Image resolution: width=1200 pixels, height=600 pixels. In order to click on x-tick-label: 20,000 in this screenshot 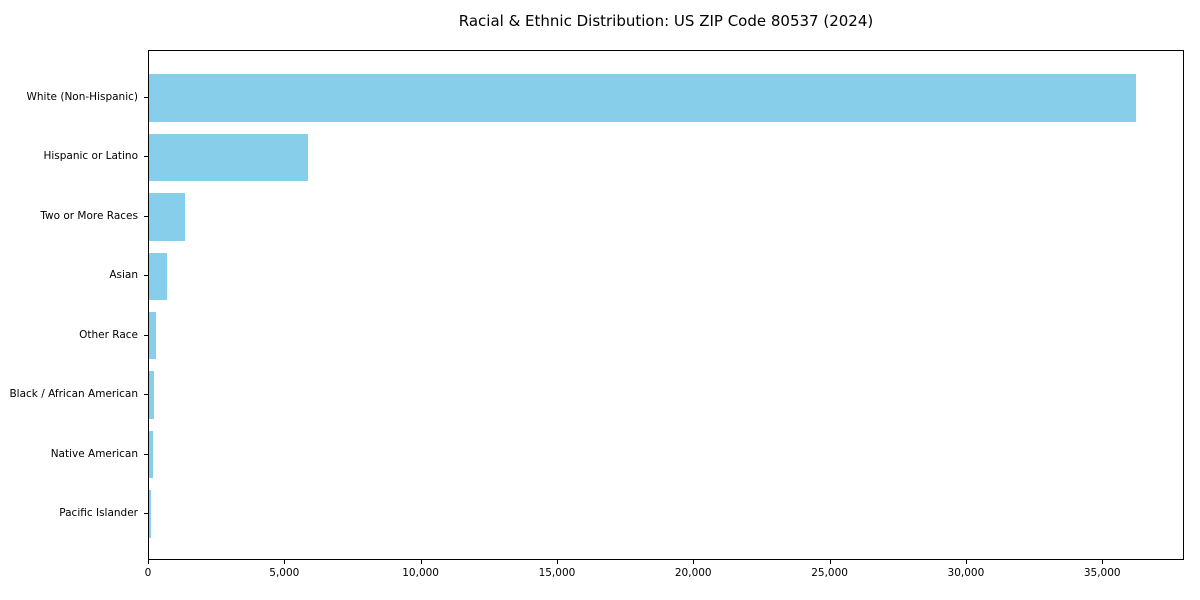, I will do `click(693, 573)`.